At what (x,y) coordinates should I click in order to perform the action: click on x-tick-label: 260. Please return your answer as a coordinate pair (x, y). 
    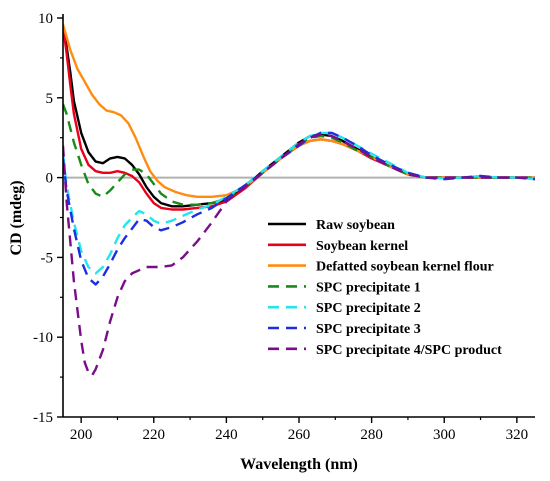
    Looking at the image, I should click on (299, 435).